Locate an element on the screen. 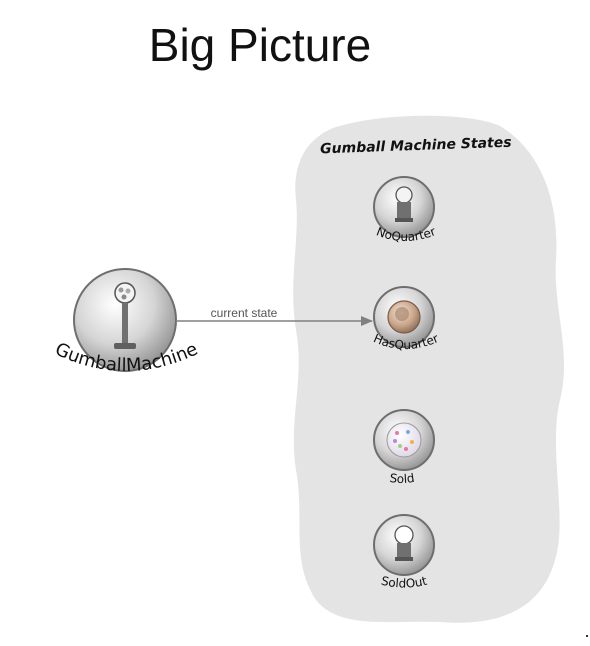  context-gumball-machine: GumballMachine is located at coordinates (126, 322).